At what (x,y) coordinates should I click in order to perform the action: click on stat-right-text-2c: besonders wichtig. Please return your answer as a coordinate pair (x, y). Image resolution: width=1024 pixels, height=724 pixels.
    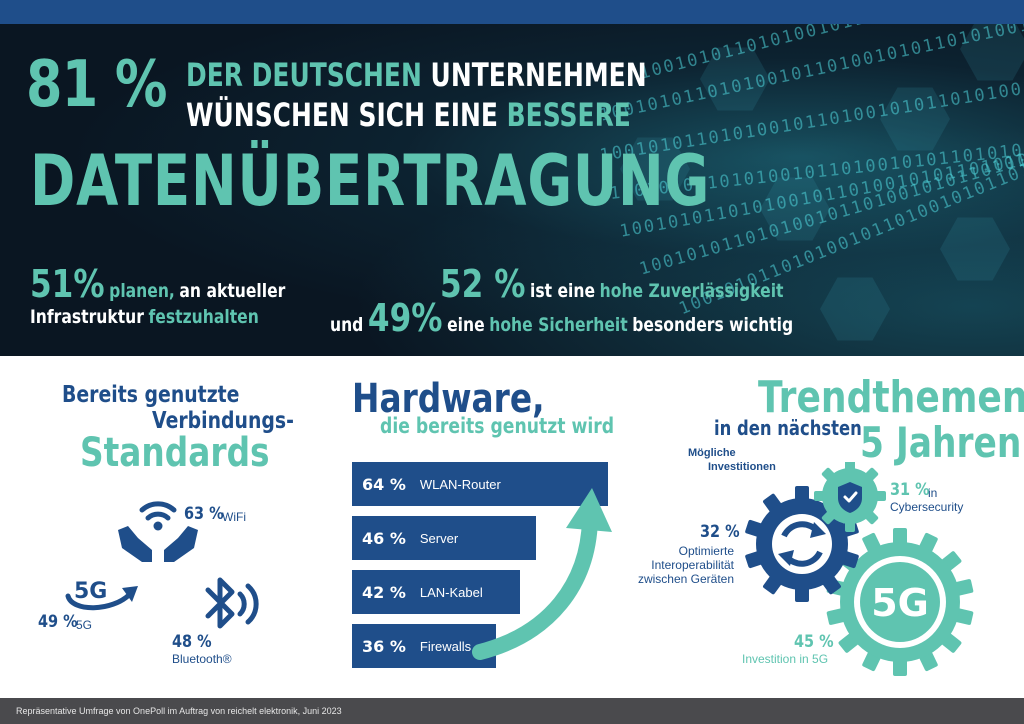
    Looking at the image, I should click on (713, 325).